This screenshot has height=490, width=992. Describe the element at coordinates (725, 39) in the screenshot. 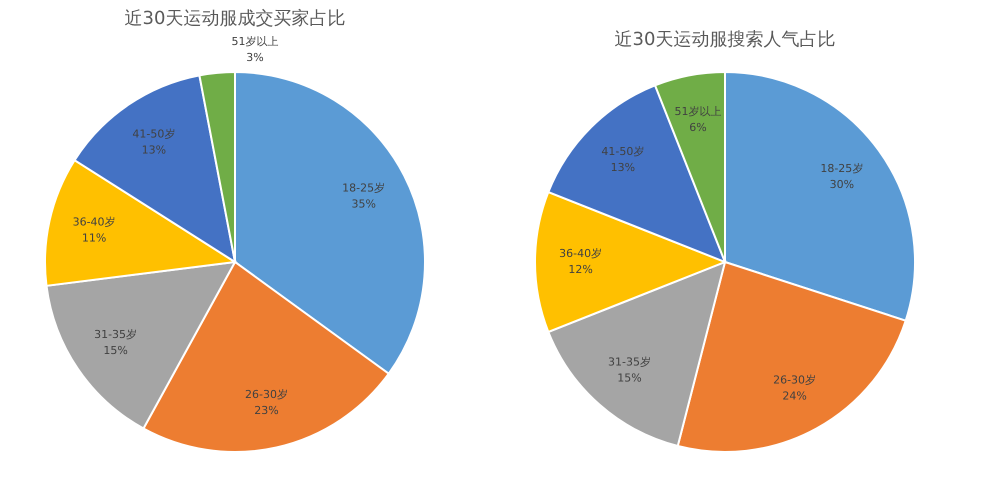

I see `chart-title: 近30天运动服搜索人气占比` at that location.